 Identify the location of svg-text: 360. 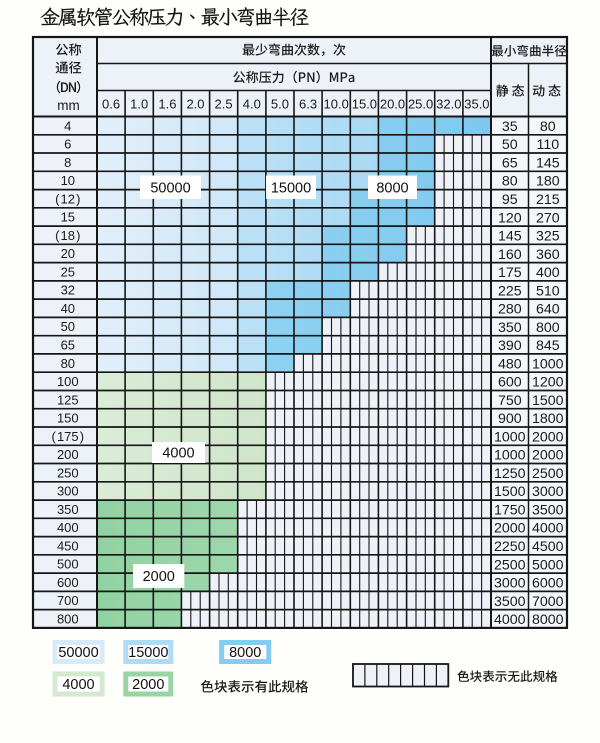
(548, 255).